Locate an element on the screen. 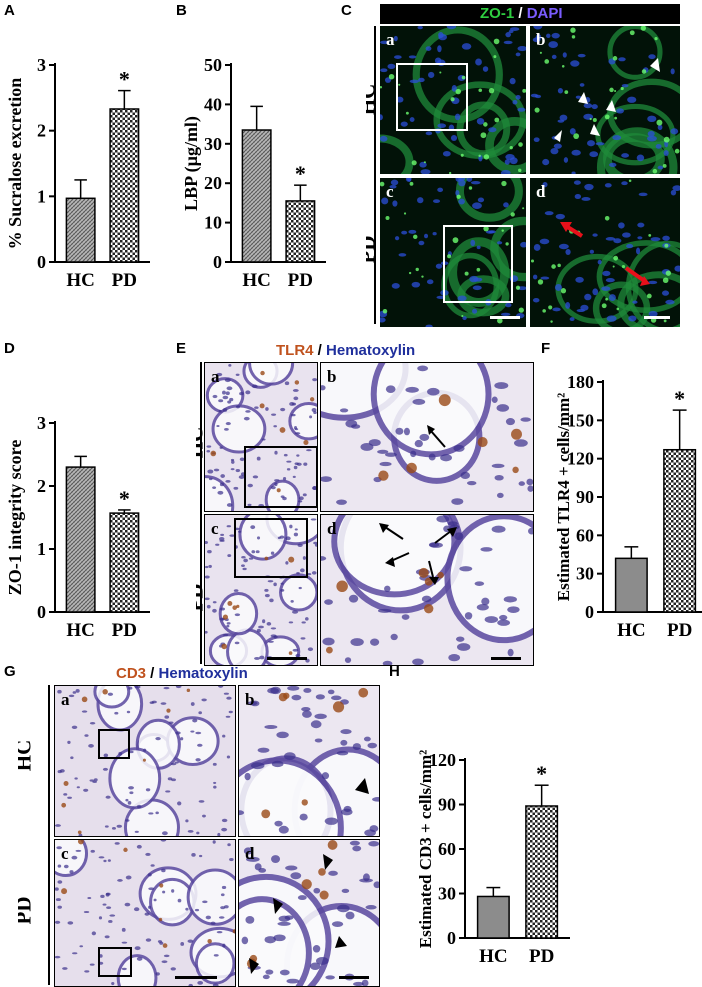 This screenshot has height=987, width=702. bar-H-PD is located at coordinates (542, 872).